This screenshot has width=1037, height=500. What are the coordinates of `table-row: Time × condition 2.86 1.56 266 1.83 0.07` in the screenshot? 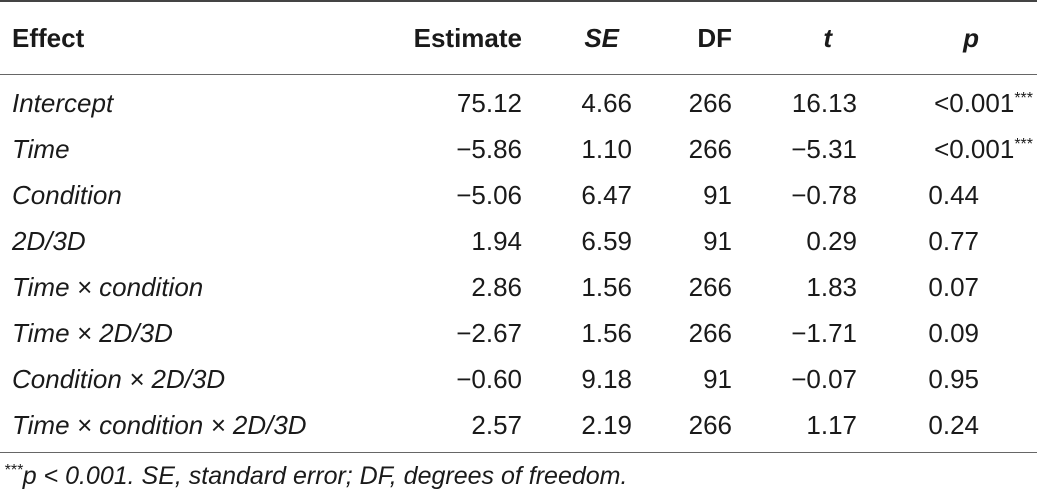 It's located at (518, 287).